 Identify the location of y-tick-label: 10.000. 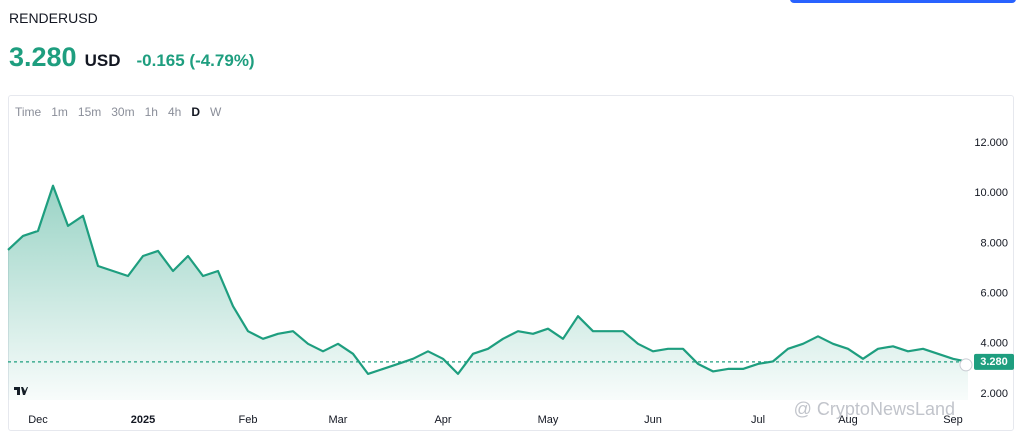
(991, 193).